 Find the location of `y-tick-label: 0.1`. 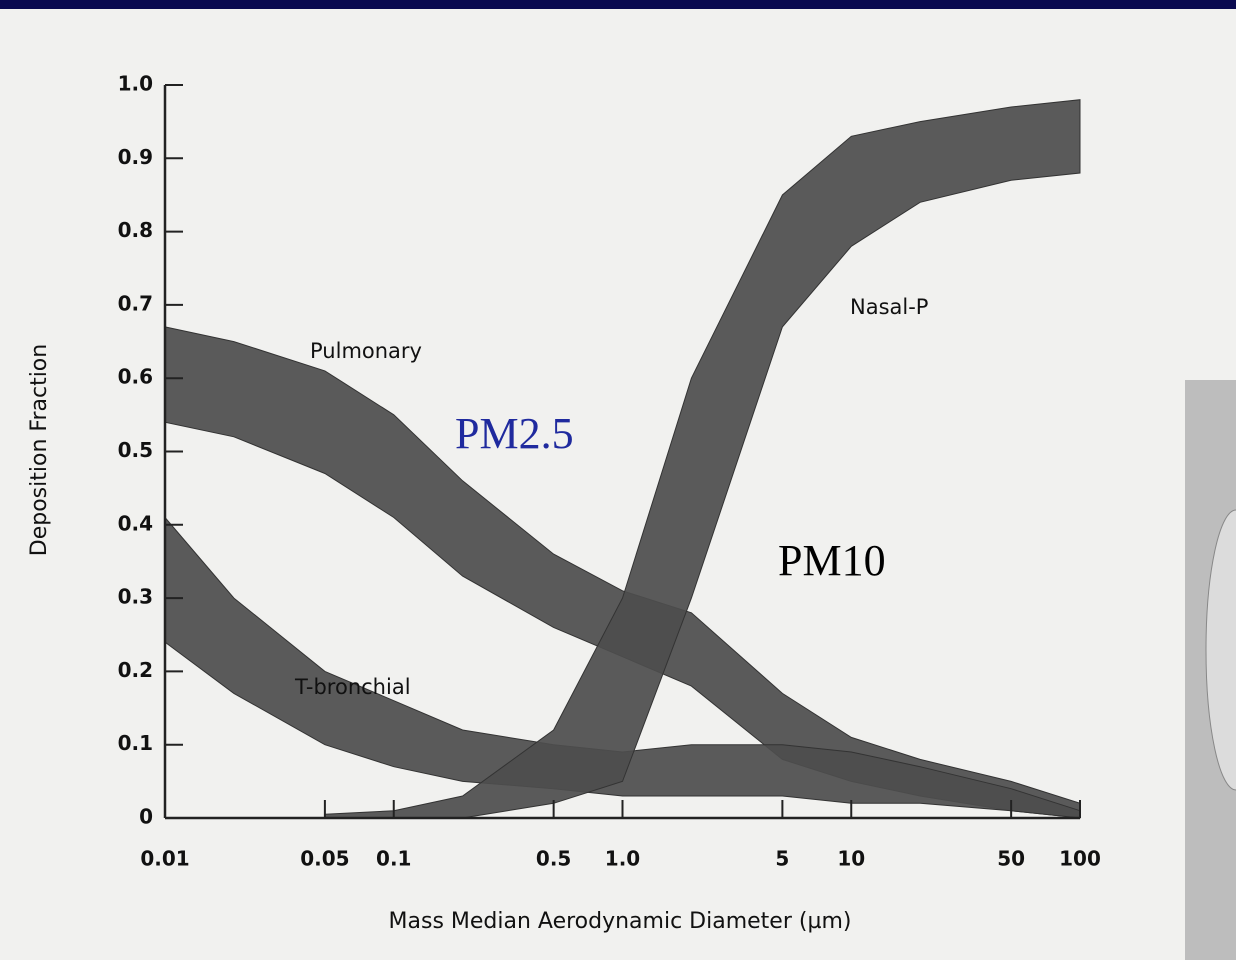

y-tick-label: 0.1 is located at coordinates (135, 743).